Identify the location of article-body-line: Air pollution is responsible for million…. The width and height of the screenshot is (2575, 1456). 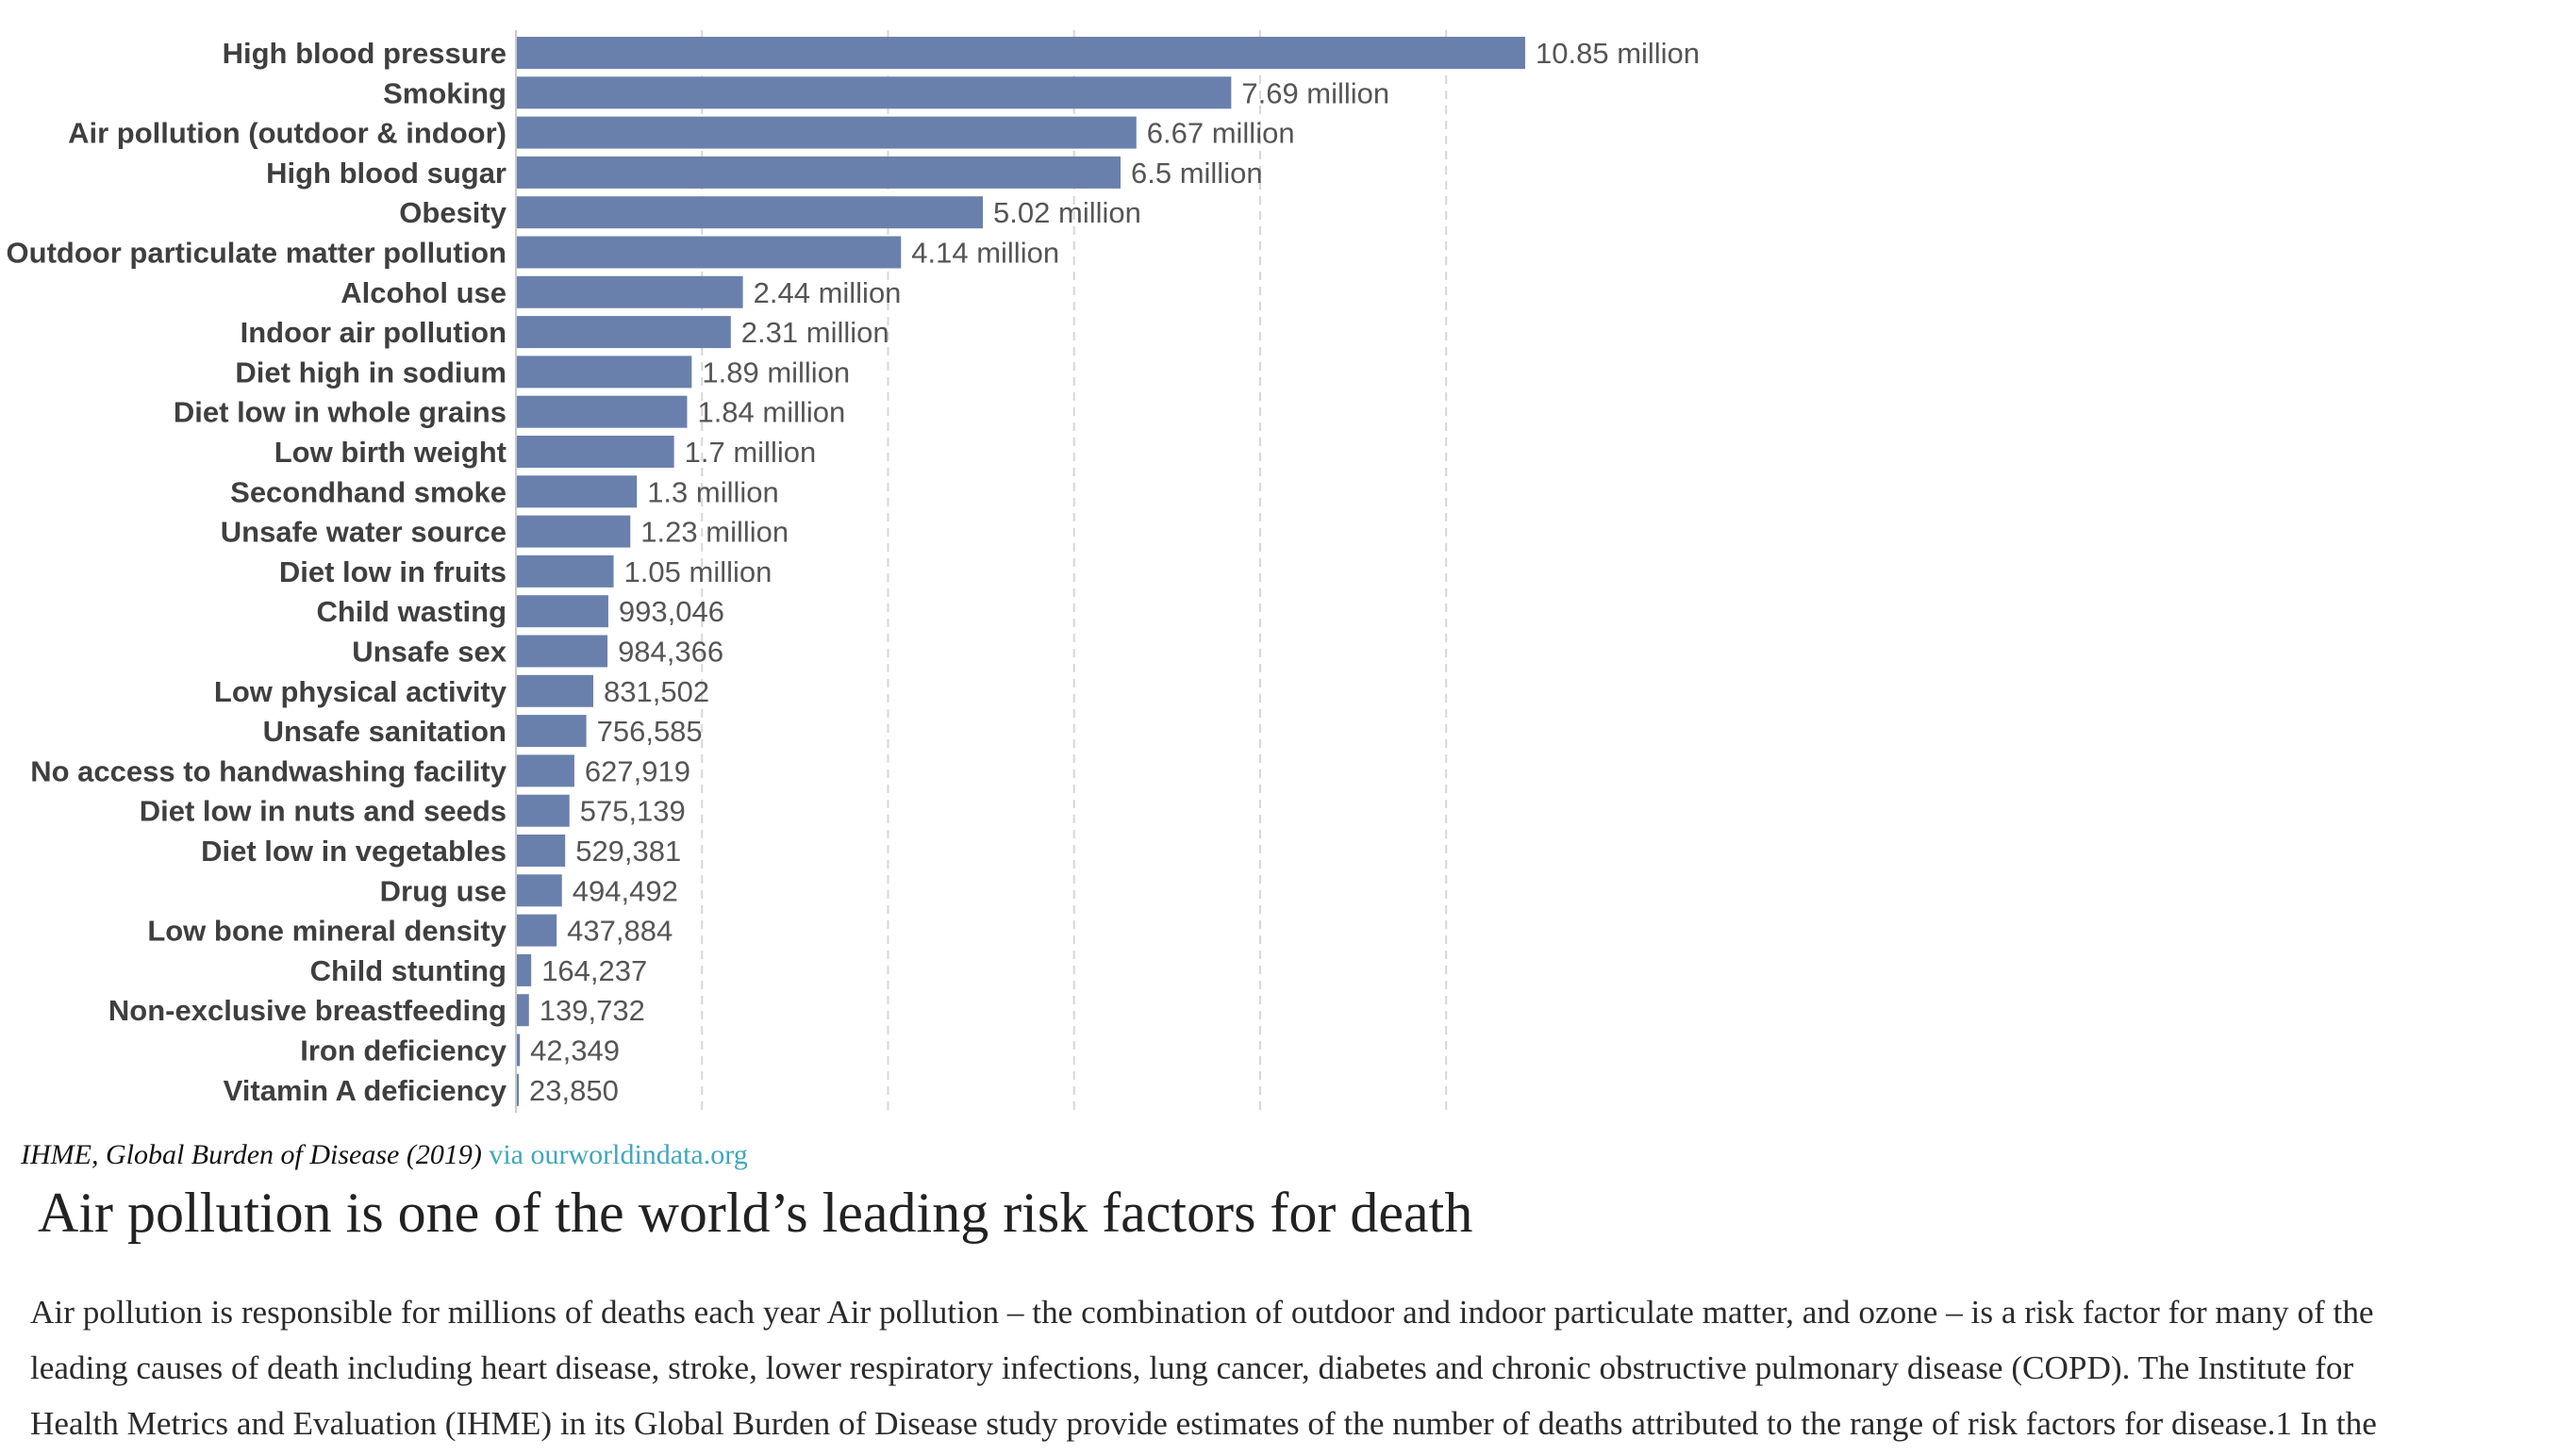
(1202, 1312).